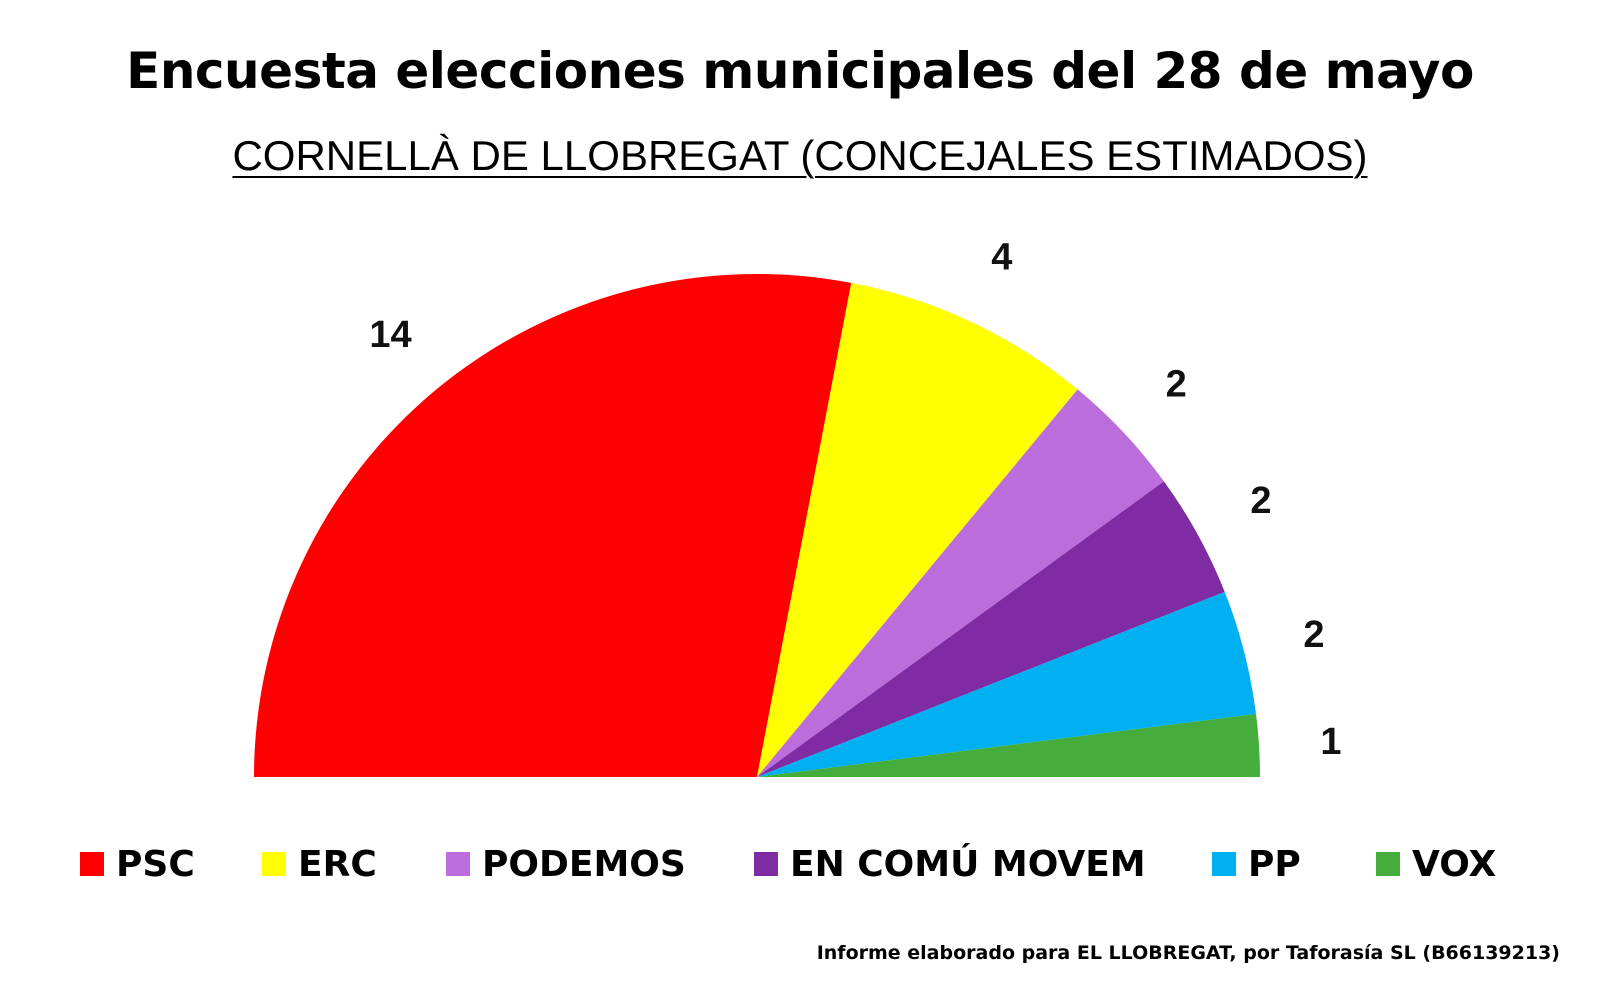  I want to click on data-label-en-comu-movem: 2, so click(1260, 501).